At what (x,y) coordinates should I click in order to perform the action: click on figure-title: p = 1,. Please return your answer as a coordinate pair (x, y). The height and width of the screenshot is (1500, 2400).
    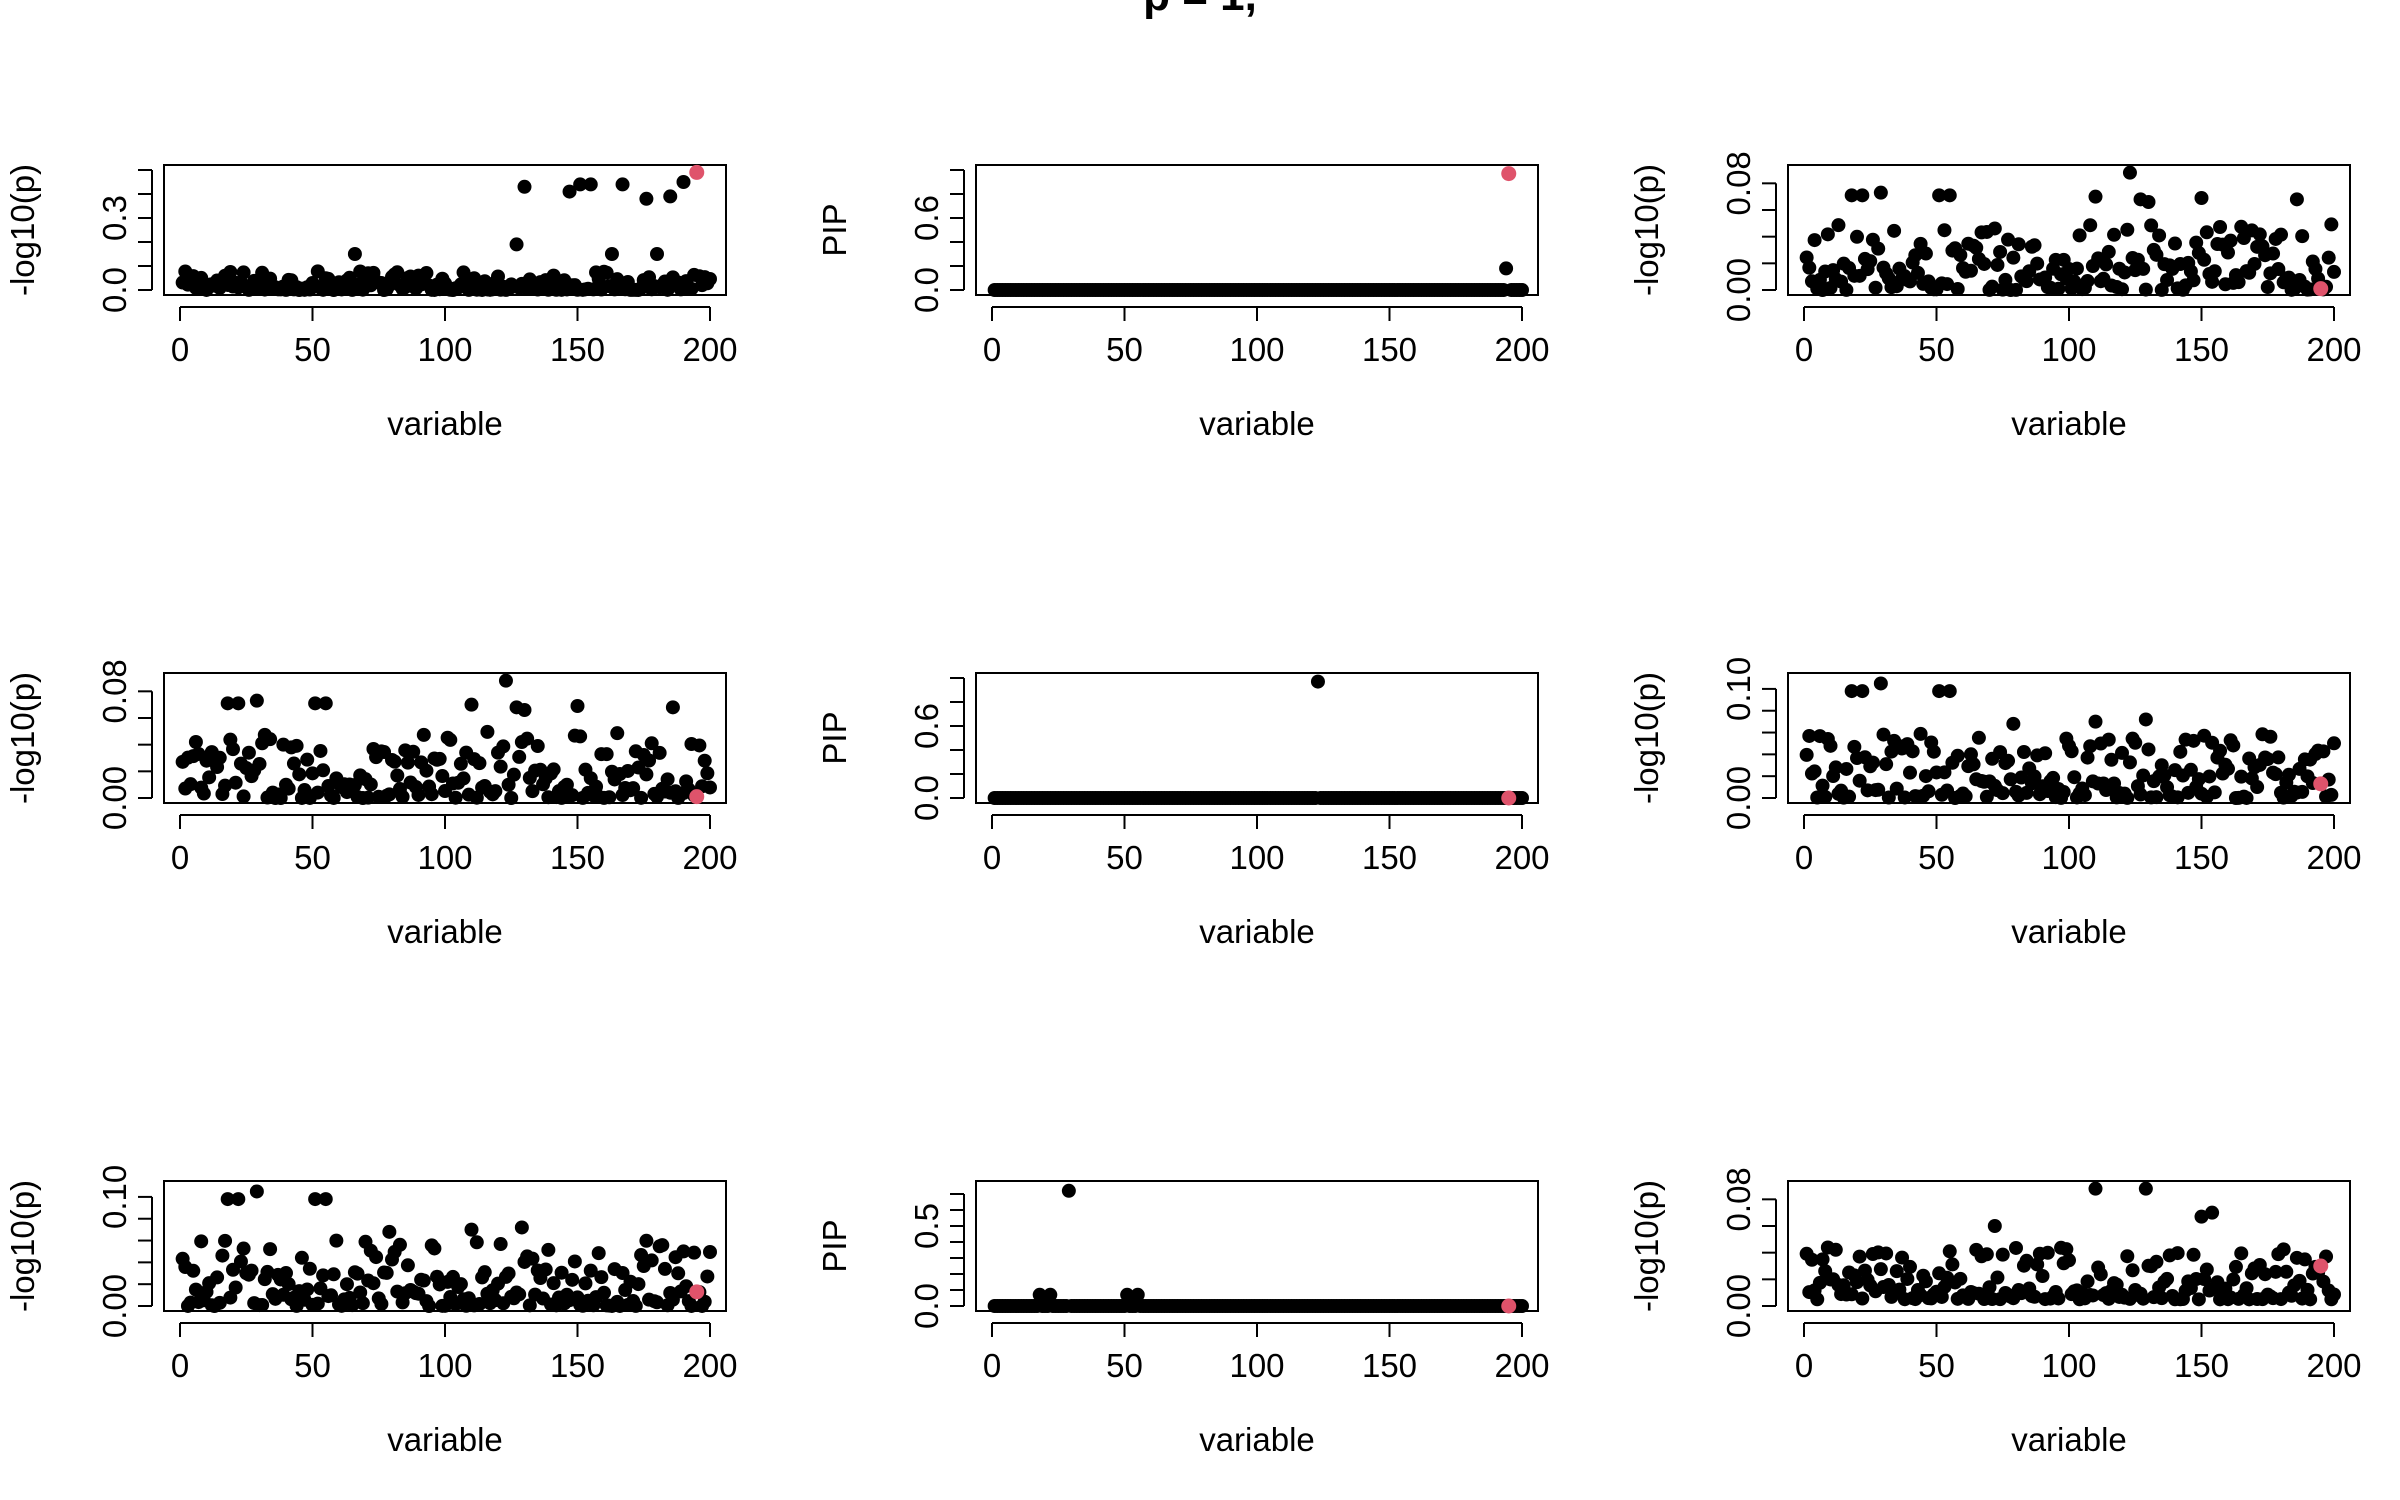
    Looking at the image, I should click on (1200, 10).